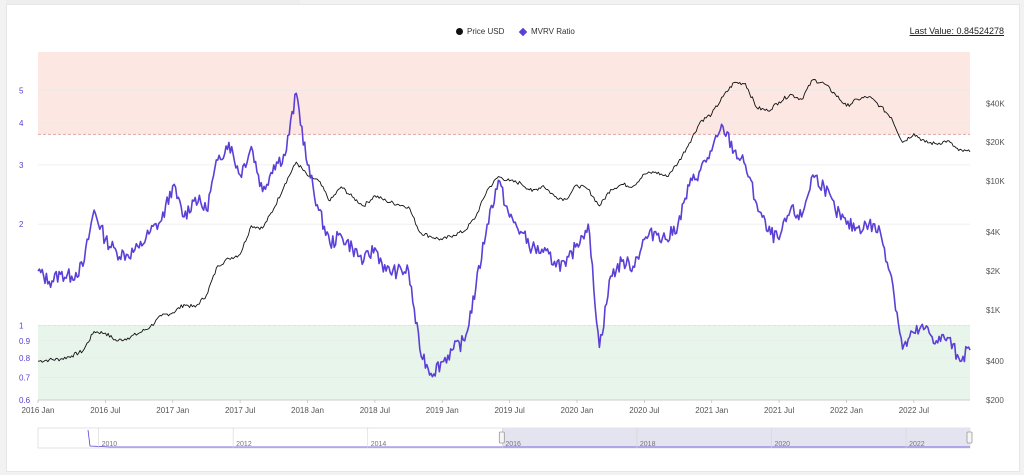 This screenshot has width=1024, height=475. What do you see at coordinates (513, 444) in the screenshot?
I see `navigator-label: 2016` at bounding box center [513, 444].